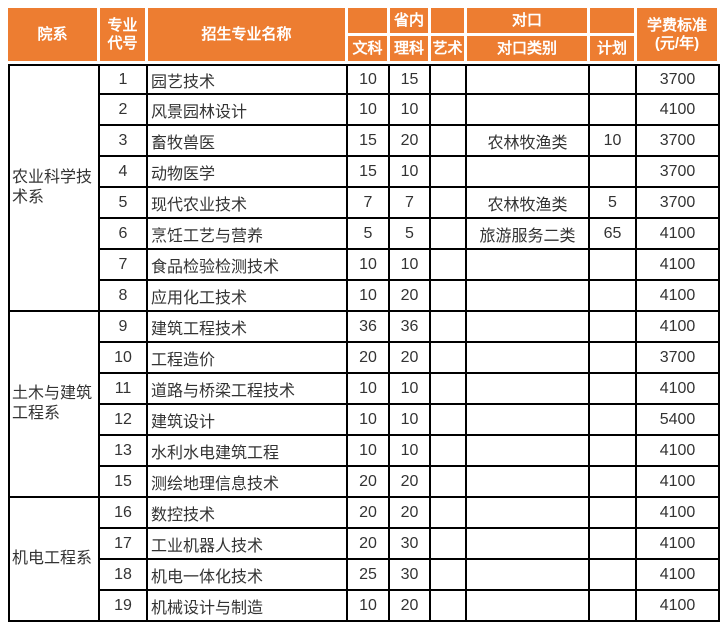 The height and width of the screenshot is (626, 727). I want to click on like-score-cell: 30, so click(410, 575).